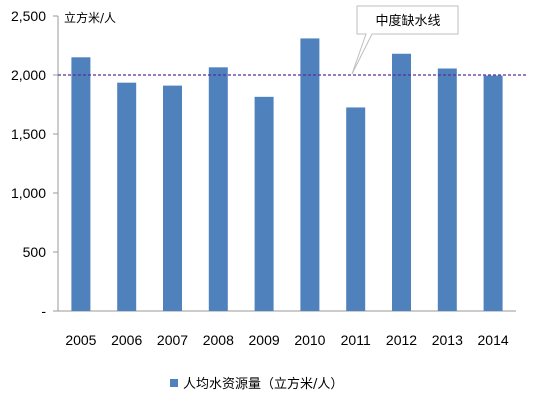 This screenshot has height=409, width=535. I want to click on x-tick-label: 2006, so click(126, 340).